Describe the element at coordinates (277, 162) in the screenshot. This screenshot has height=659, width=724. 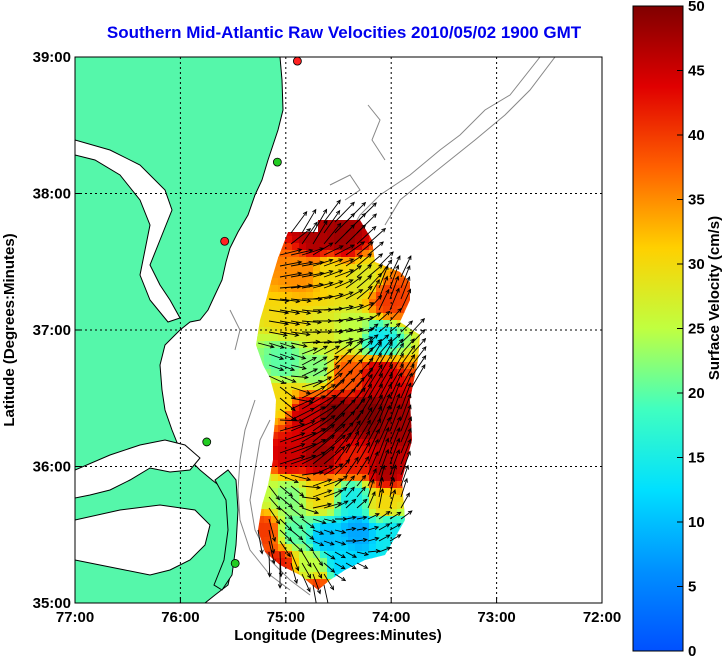
I see `radar-station-marker` at that location.